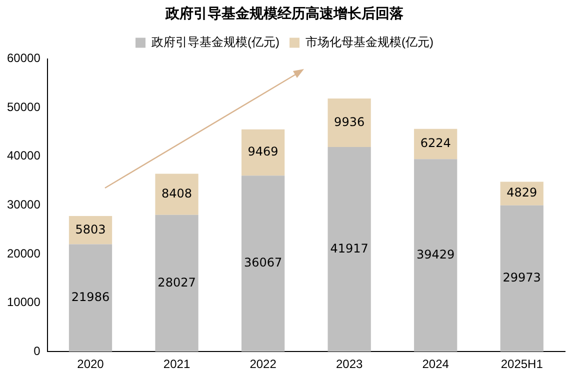 The image size is (575, 382). I want to click on data-label: 28027, so click(177, 282).